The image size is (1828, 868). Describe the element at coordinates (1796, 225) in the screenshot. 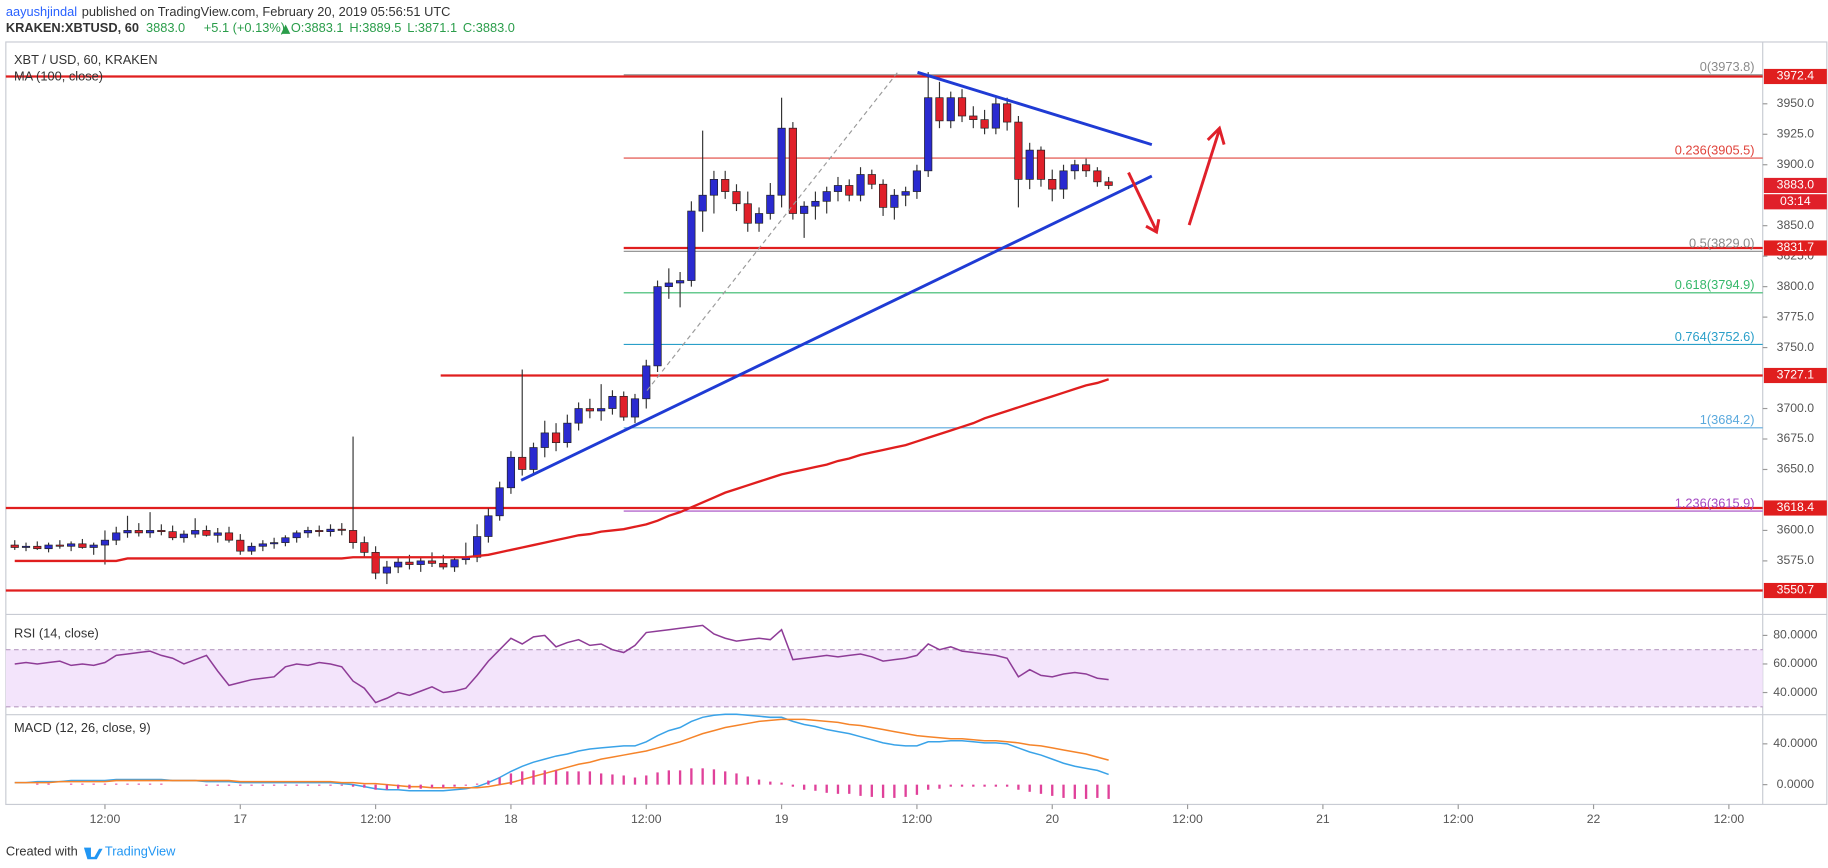

I see `y-tick-label: 3850.0` at that location.